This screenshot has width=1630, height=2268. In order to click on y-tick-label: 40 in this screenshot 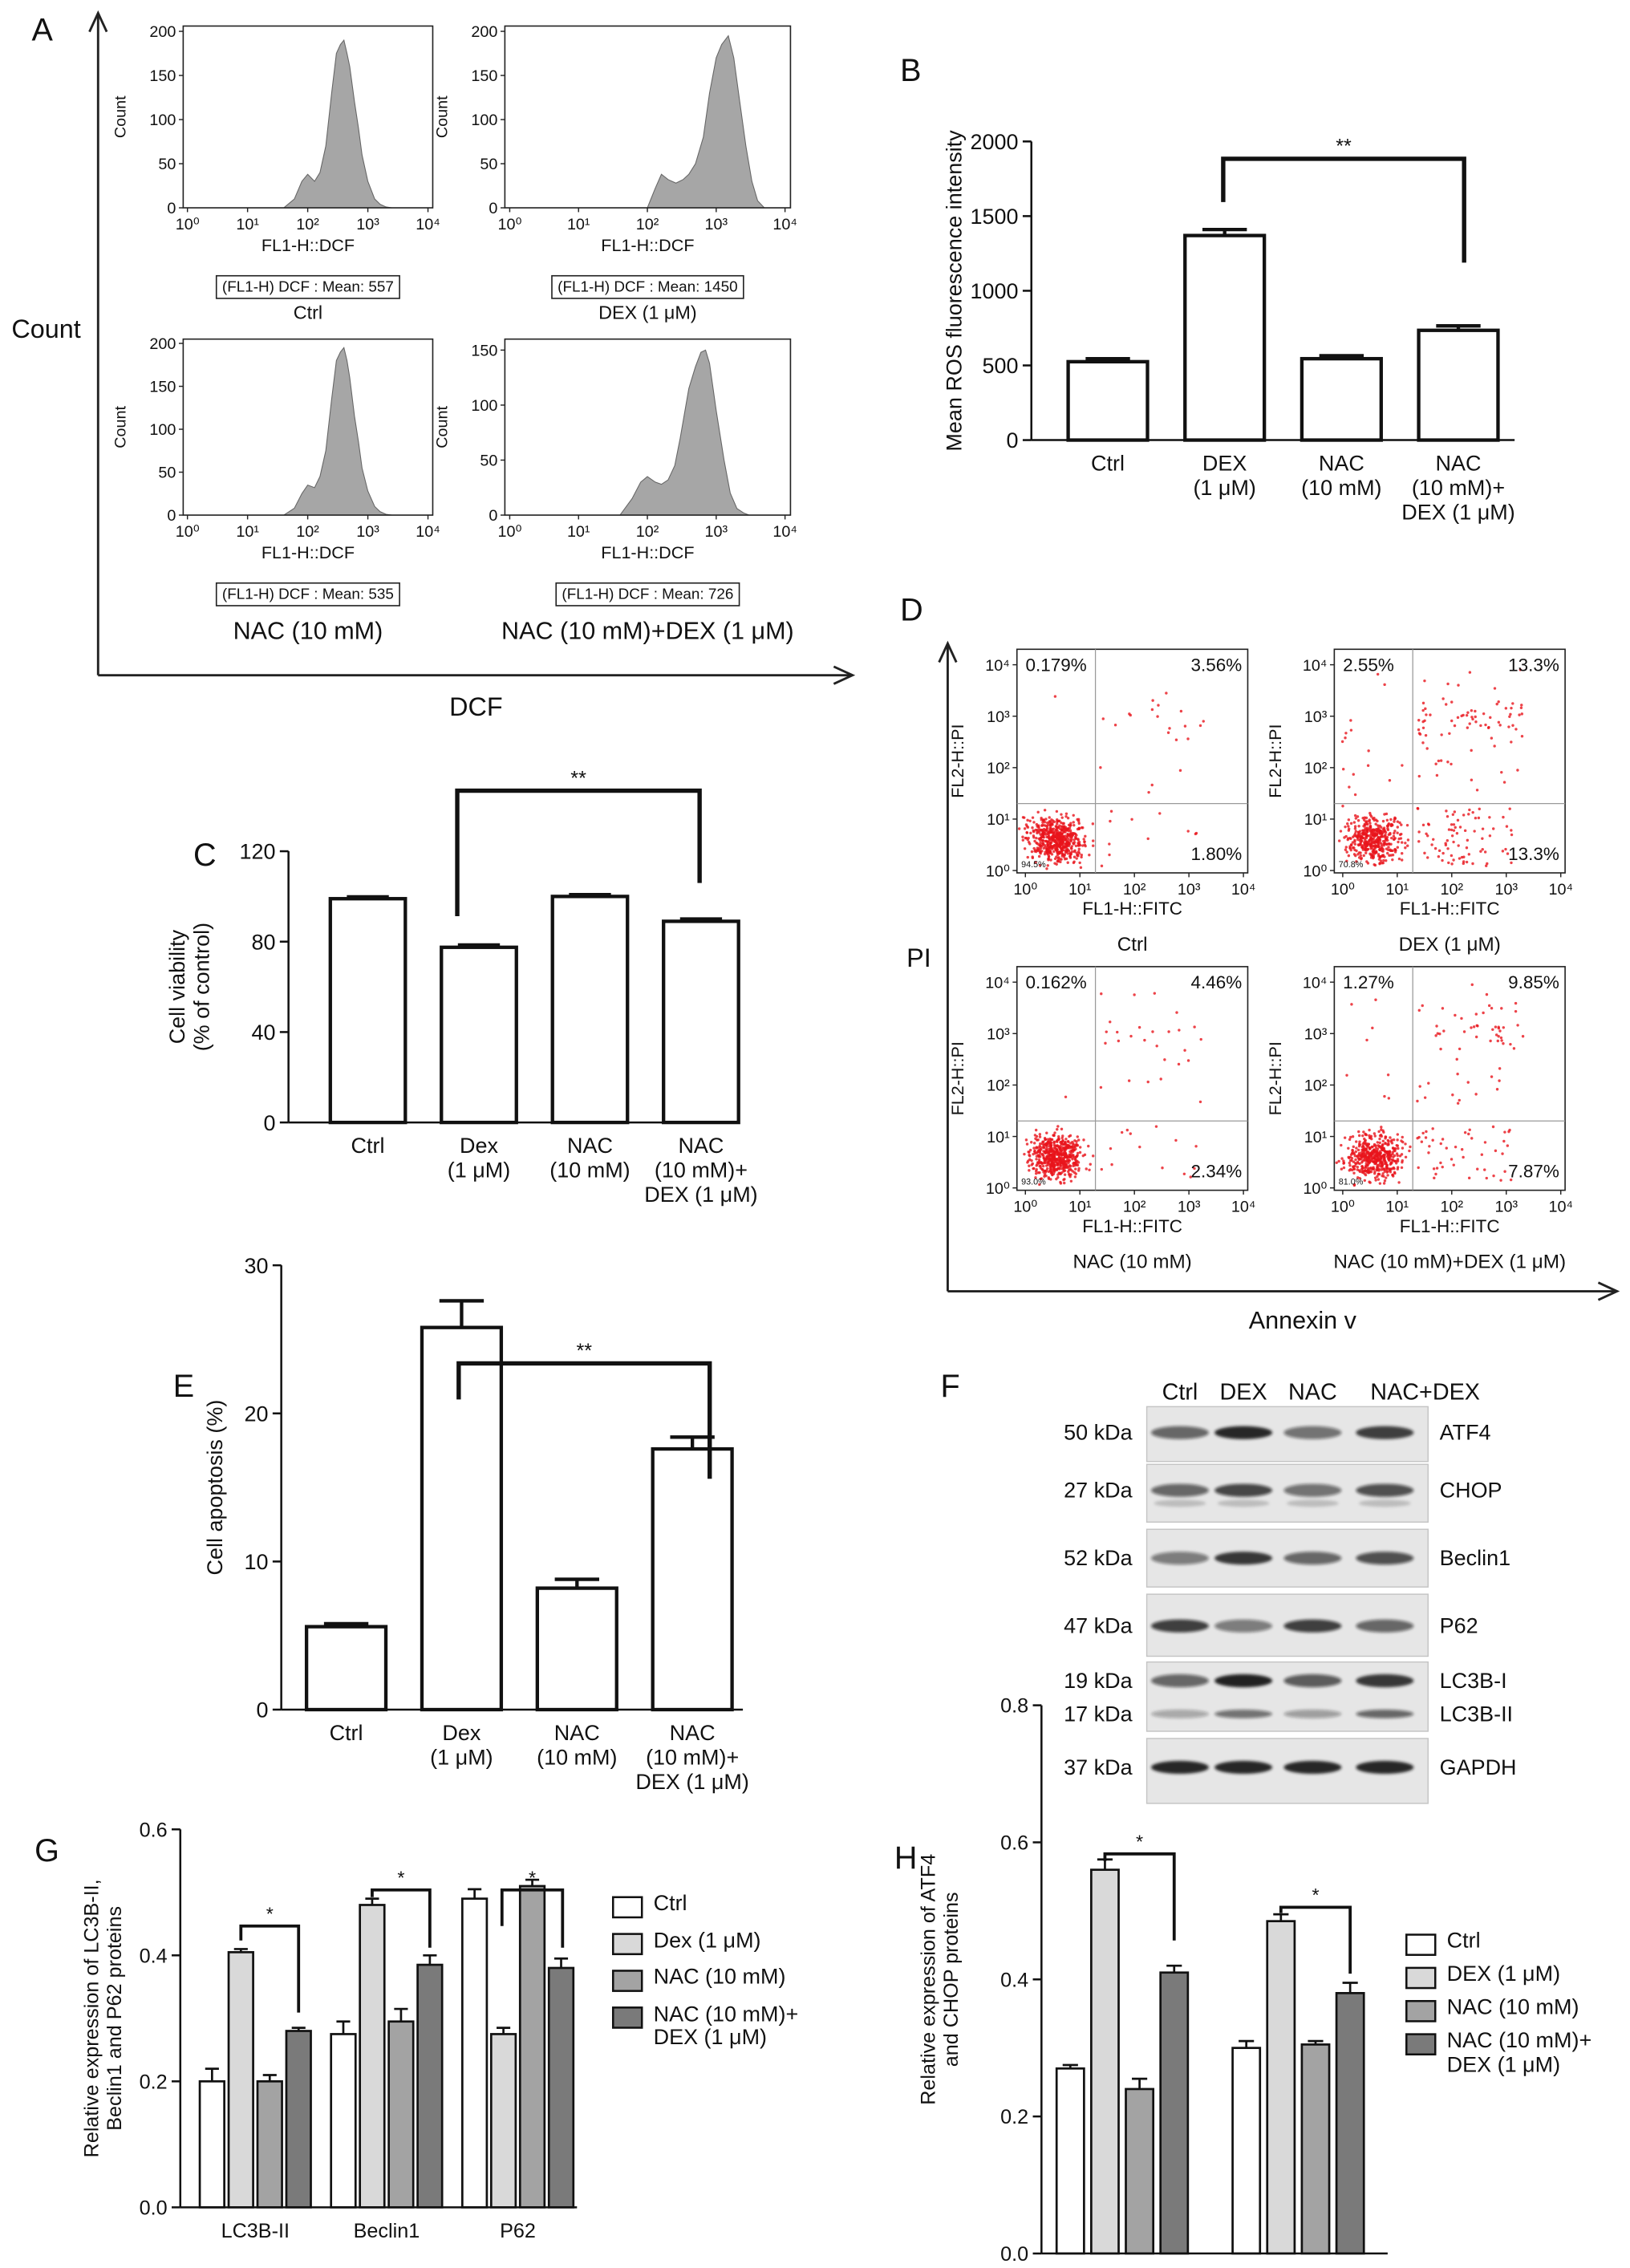, I will do `click(263, 1032)`.